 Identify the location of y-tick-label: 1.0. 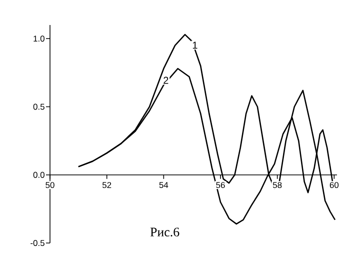
(39, 39).